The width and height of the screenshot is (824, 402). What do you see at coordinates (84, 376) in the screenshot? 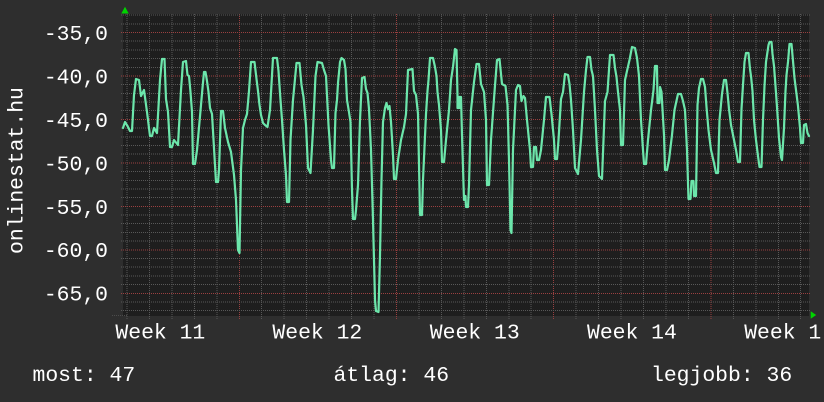
I see `svg-text: most: 47` at bounding box center [84, 376].